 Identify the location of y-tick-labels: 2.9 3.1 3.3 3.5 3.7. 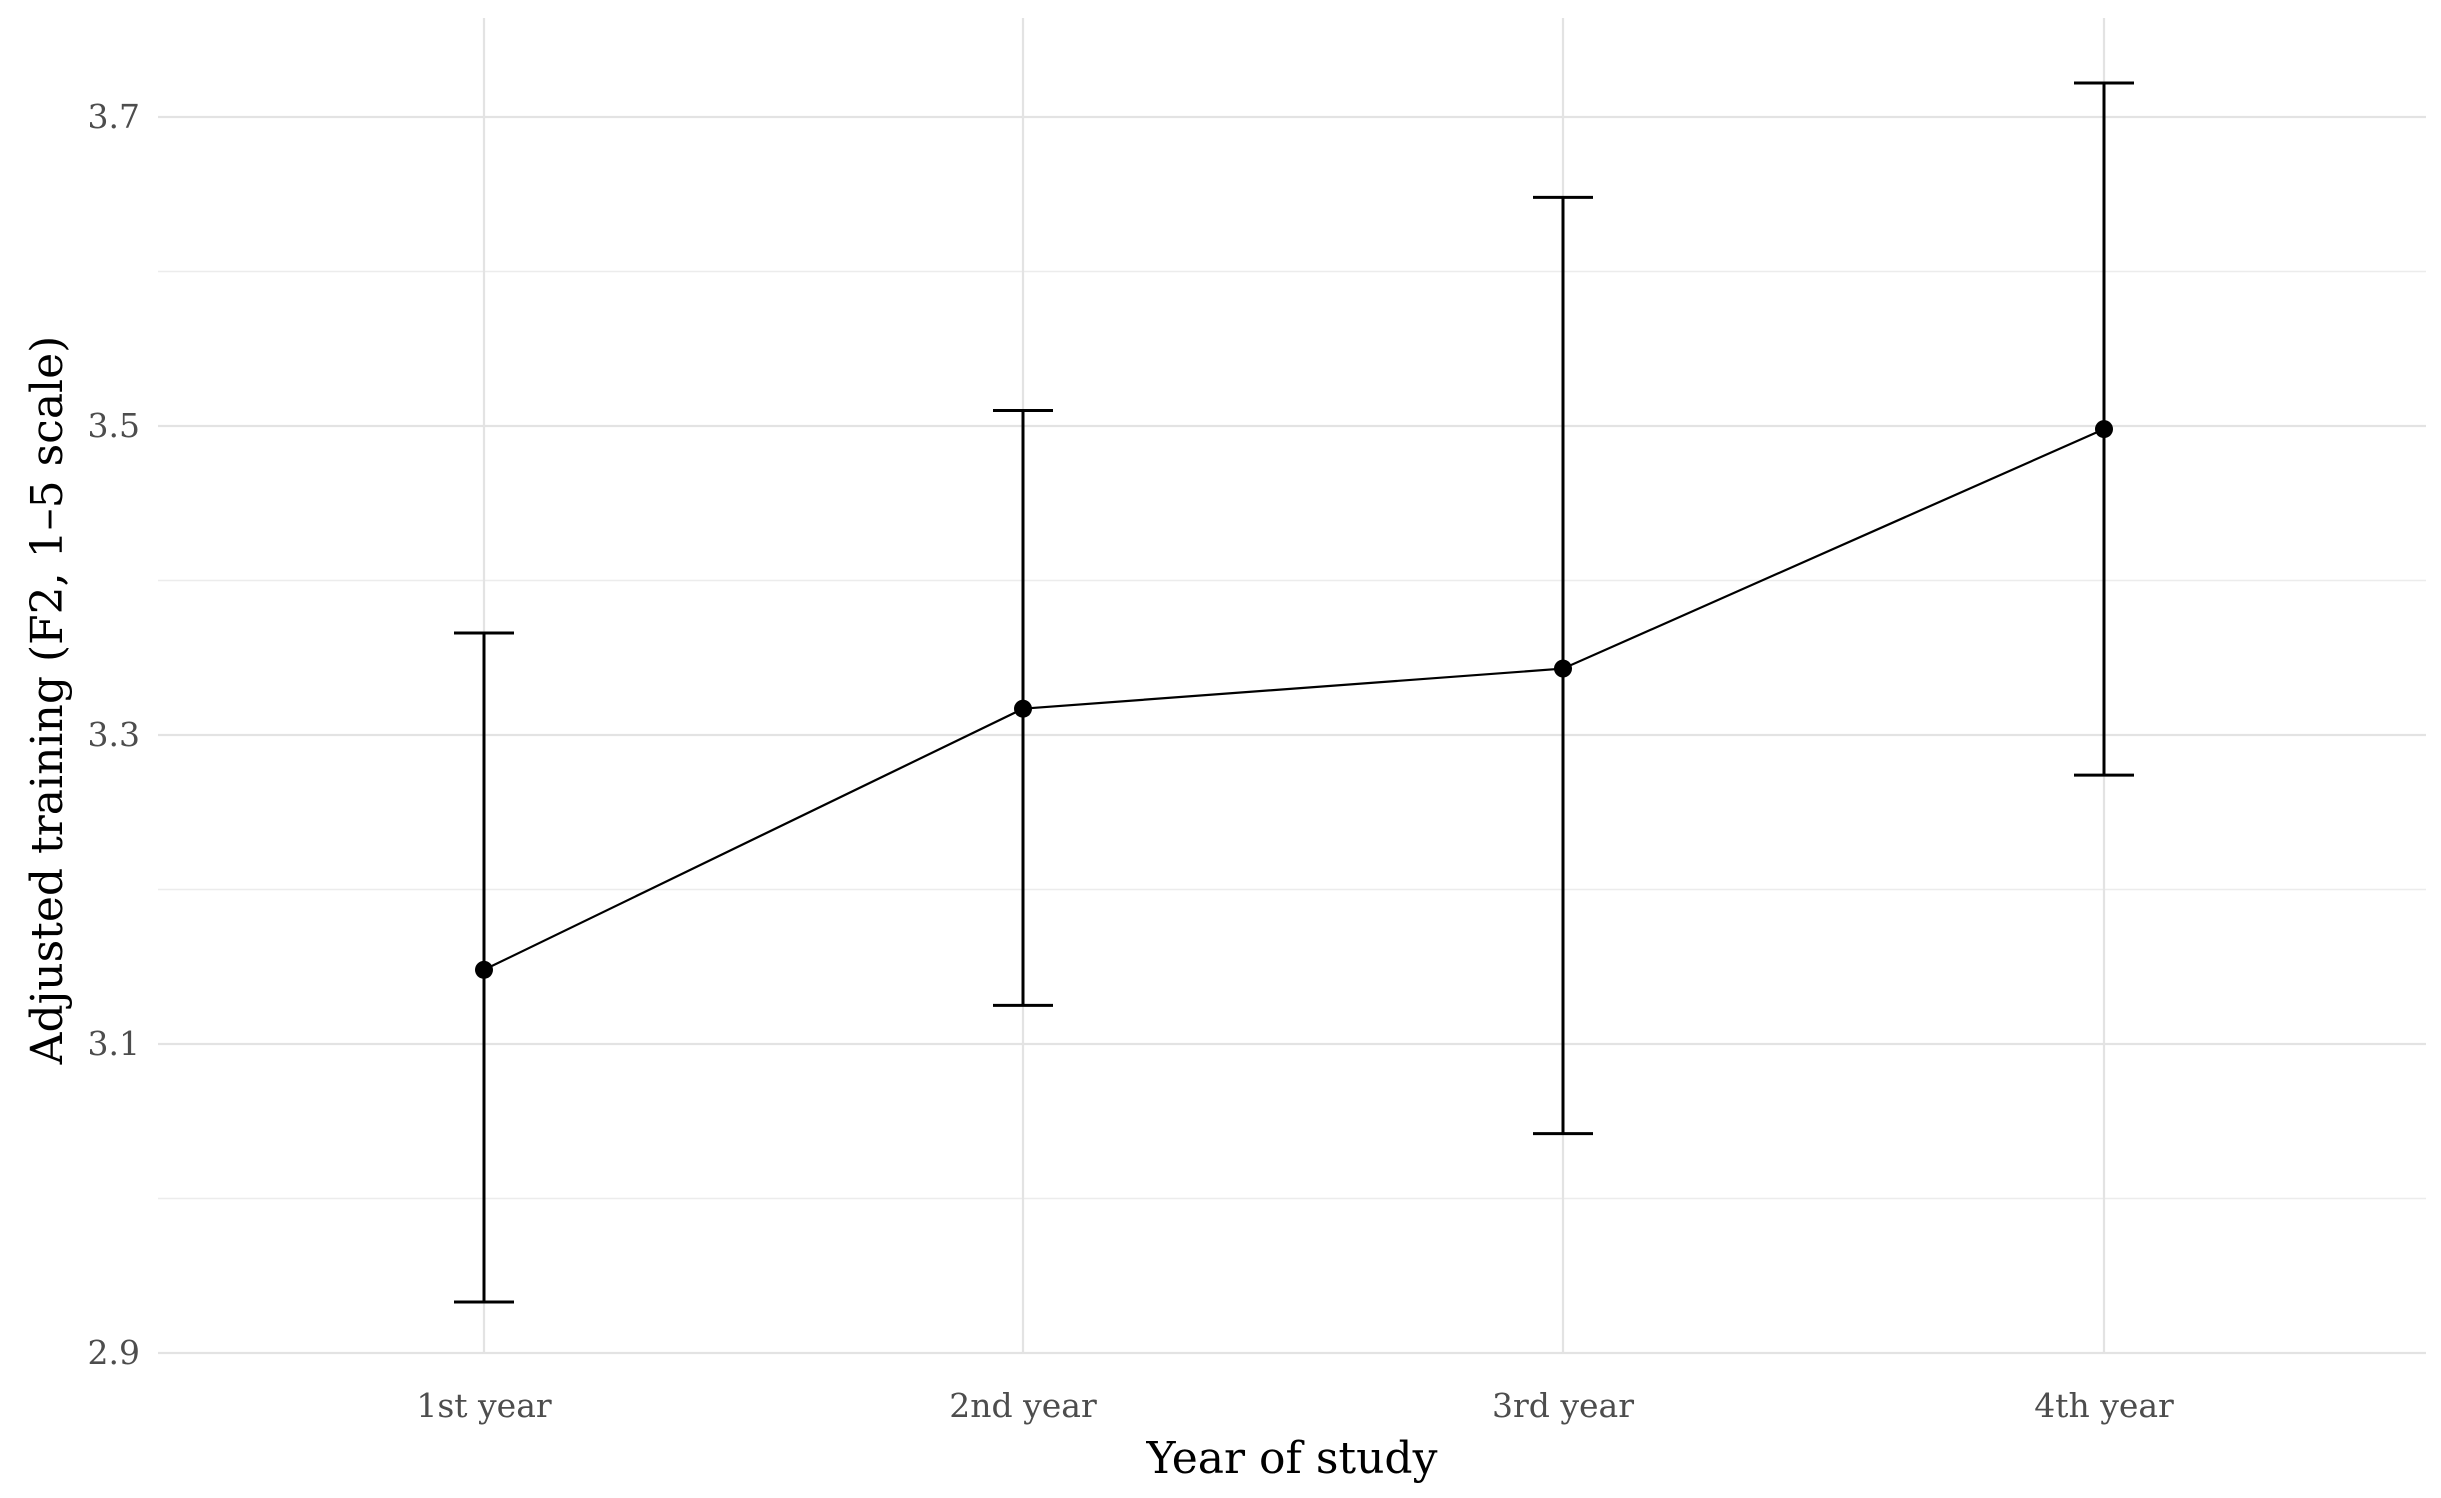
(114, 734).